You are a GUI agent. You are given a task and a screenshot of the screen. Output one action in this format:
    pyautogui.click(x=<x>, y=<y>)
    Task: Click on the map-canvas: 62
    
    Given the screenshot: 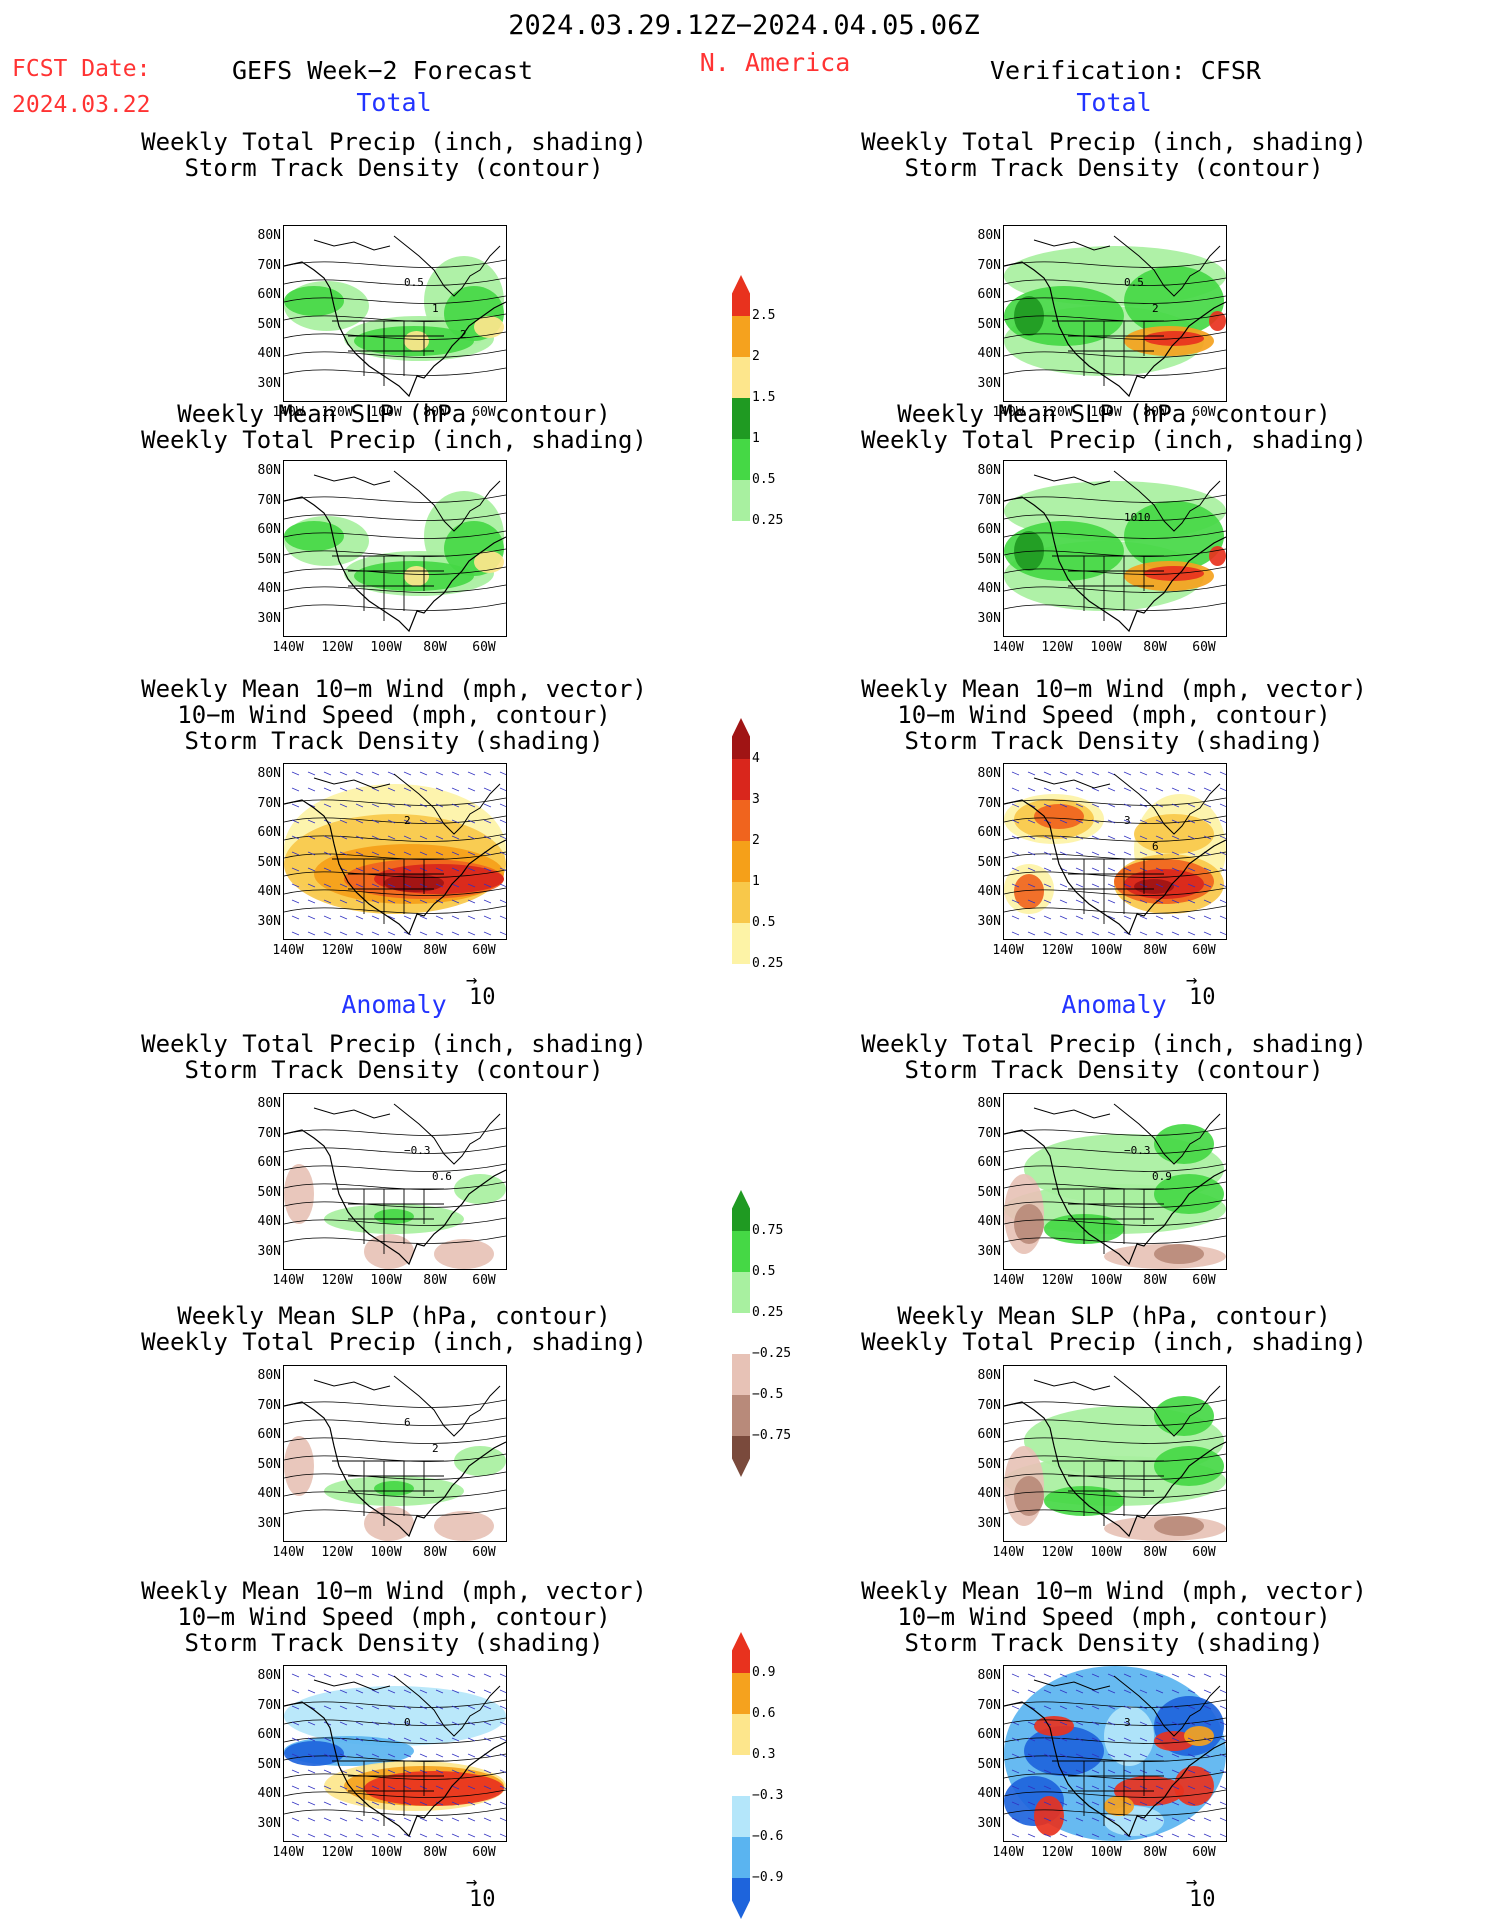 What is the action you would take?
    pyautogui.click(x=395, y=1458)
    